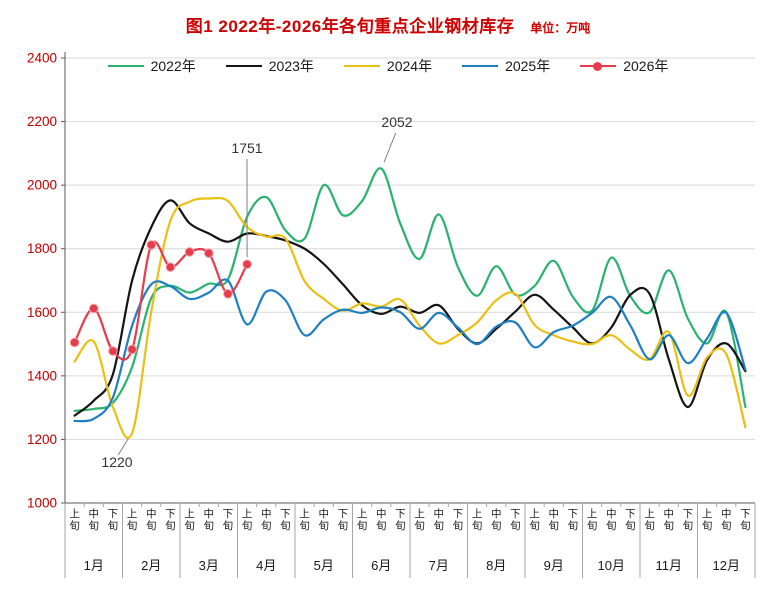 Image resolution: width=776 pixels, height=597 pixels. Describe the element at coordinates (266, 565) in the screenshot. I see `x-month-label: 4月` at that location.